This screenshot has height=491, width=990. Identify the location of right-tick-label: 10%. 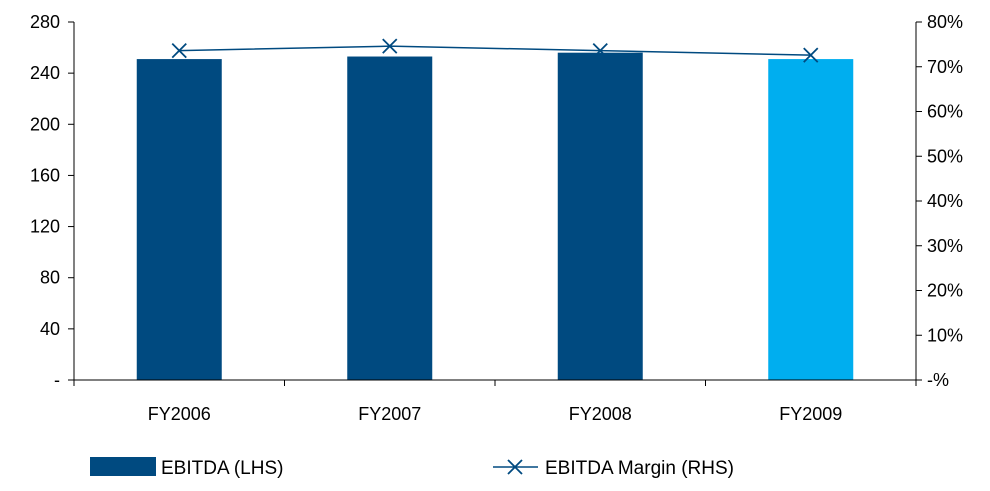
(945, 335).